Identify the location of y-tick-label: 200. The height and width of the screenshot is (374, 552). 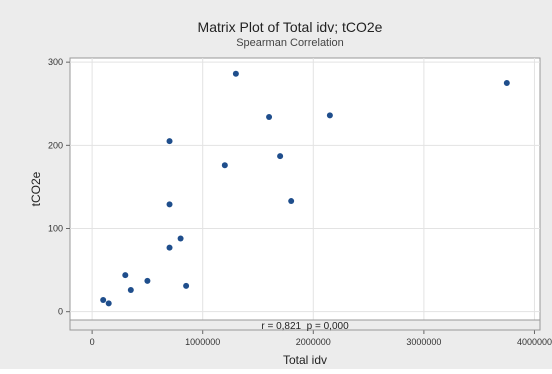
(55, 145).